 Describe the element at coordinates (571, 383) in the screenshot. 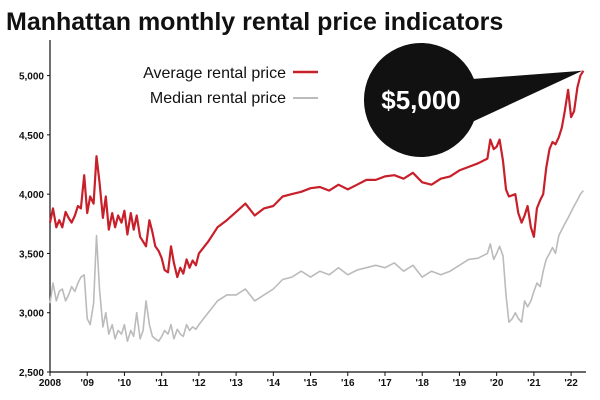

I see `x-tick-label: '22` at that location.